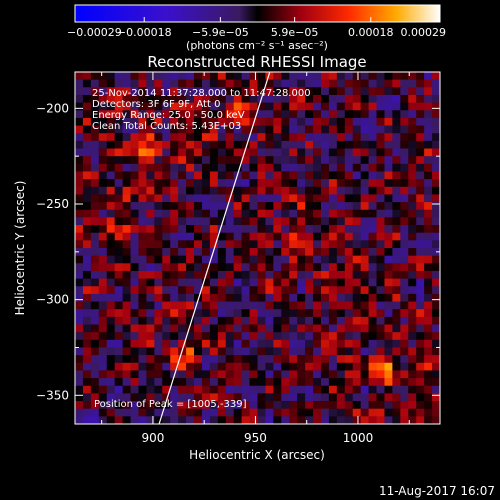 Image resolution: width=500 pixels, height=500 pixels. Describe the element at coordinates (156, 104) in the screenshot. I see `annotation-detectors: Detectors: 3F 6F 9F, Att 0` at that location.